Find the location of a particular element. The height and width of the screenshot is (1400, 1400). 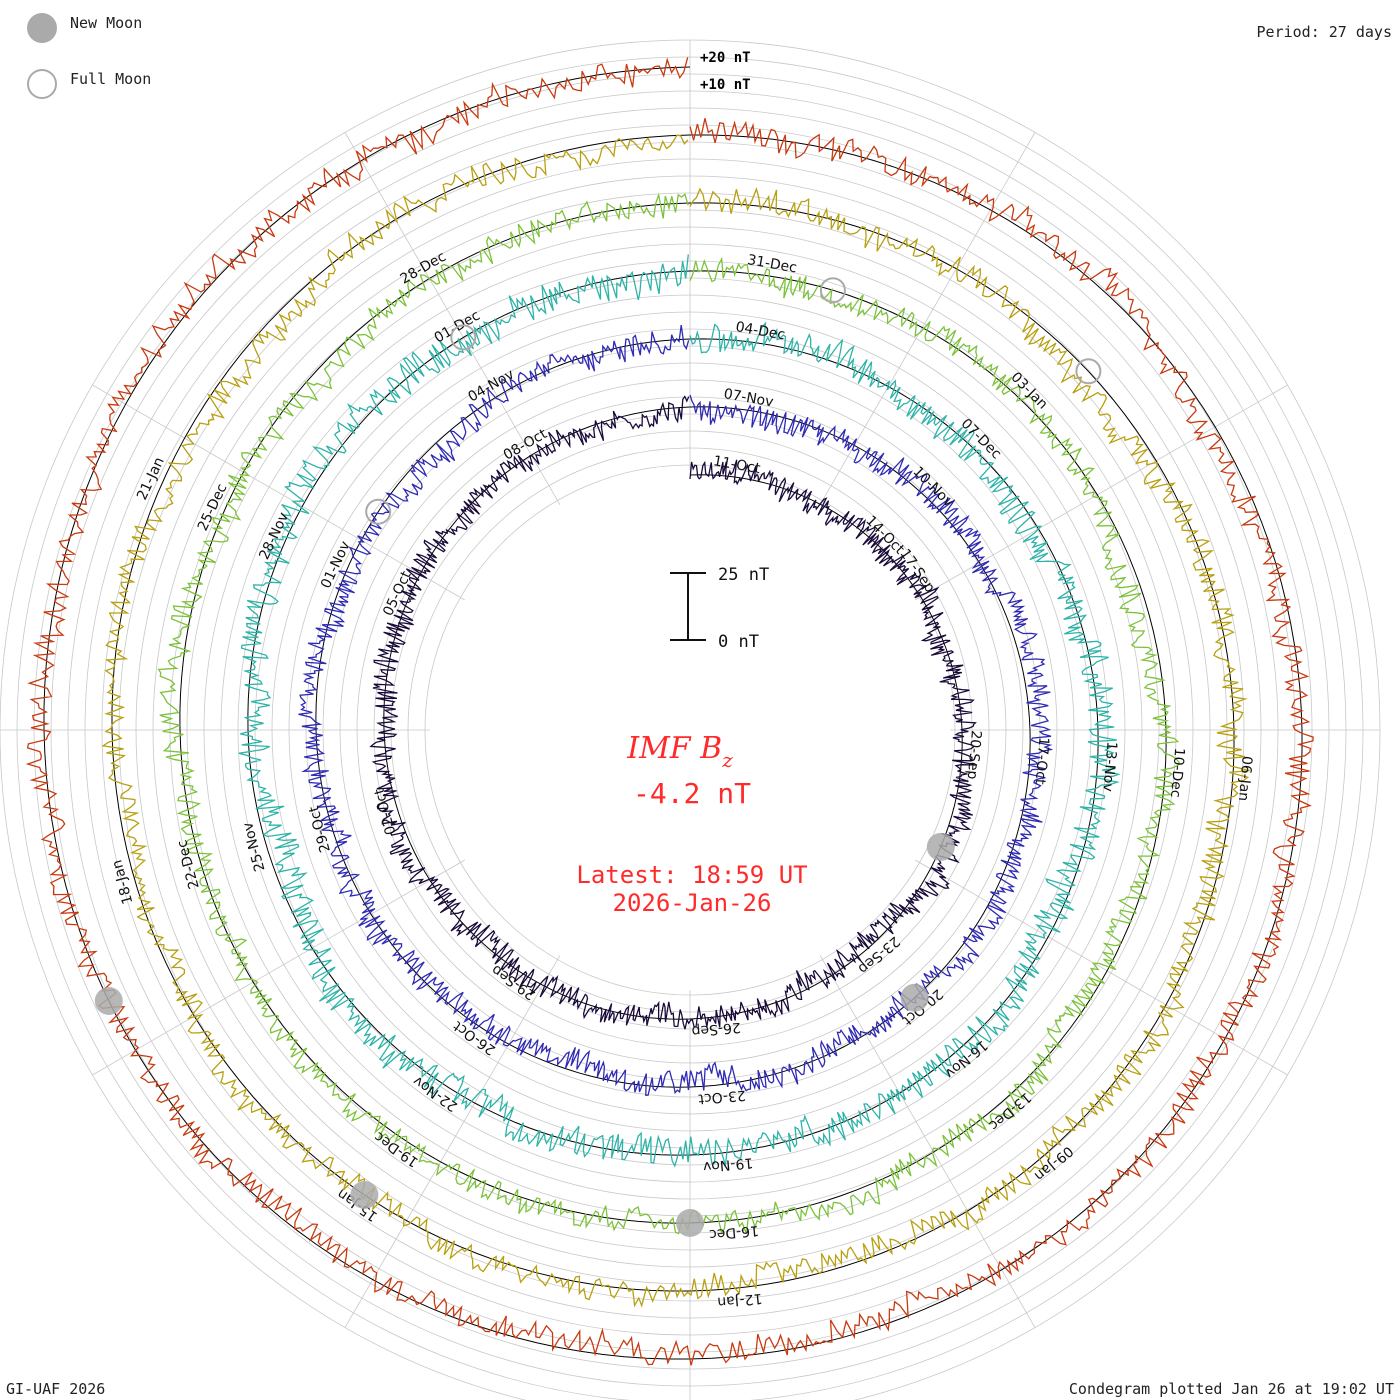

date-label: 25-Nov is located at coordinates (254, 846).